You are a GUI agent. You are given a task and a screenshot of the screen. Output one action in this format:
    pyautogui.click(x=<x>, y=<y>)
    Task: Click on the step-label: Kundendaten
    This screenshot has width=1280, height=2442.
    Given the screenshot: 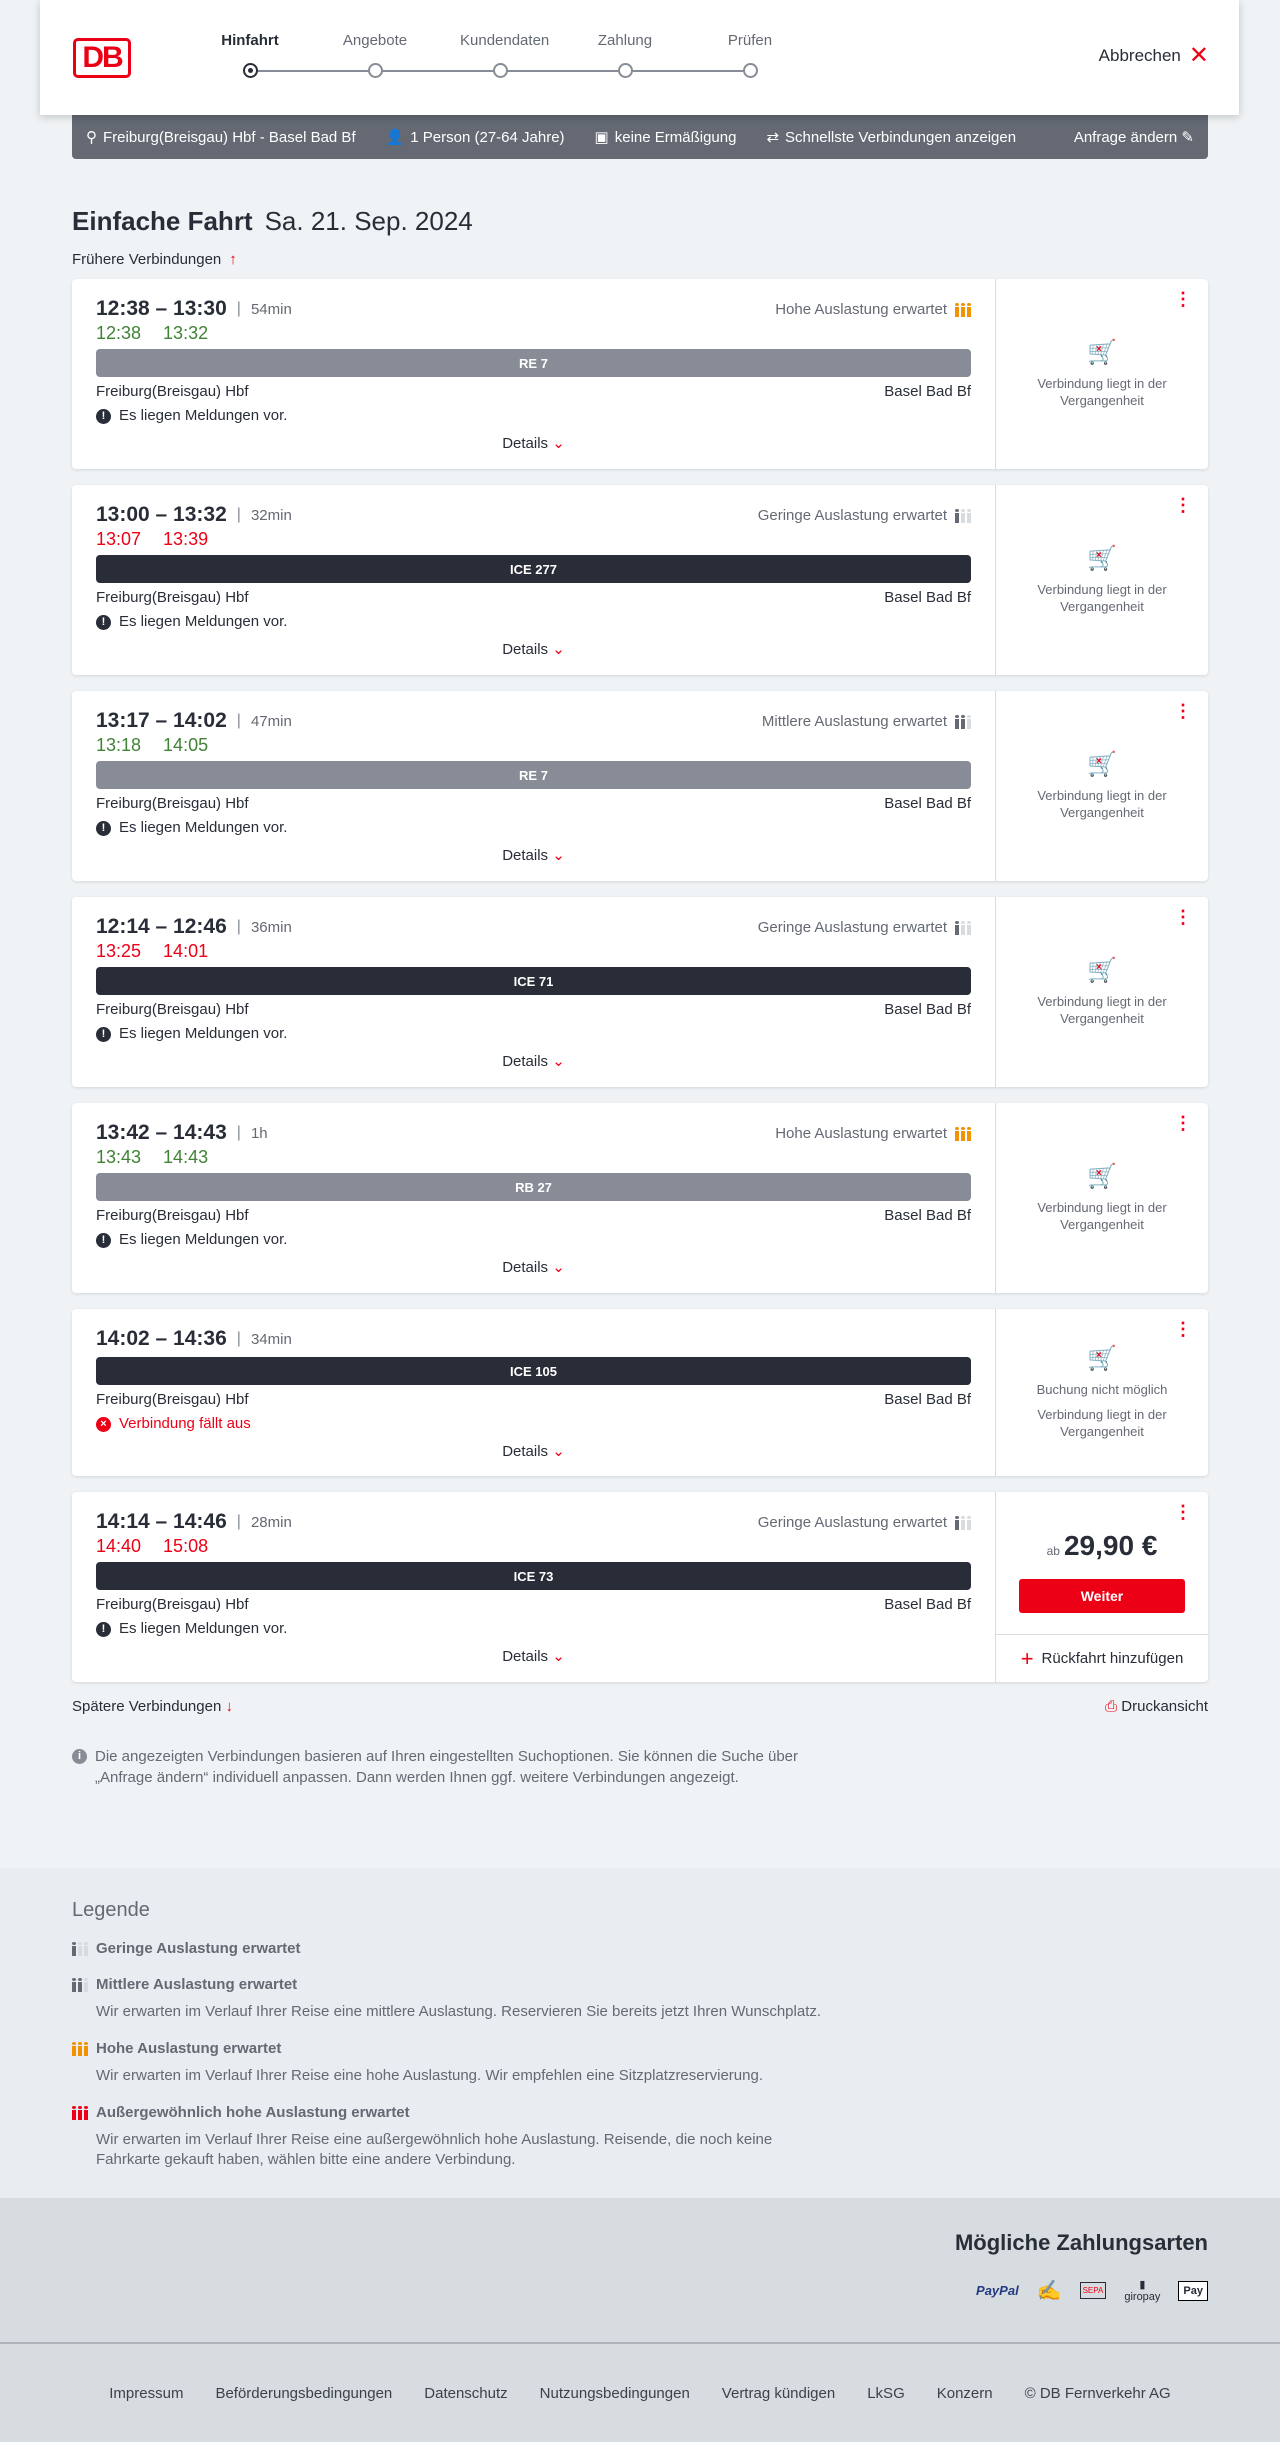 What is the action you would take?
    pyautogui.click(x=505, y=40)
    